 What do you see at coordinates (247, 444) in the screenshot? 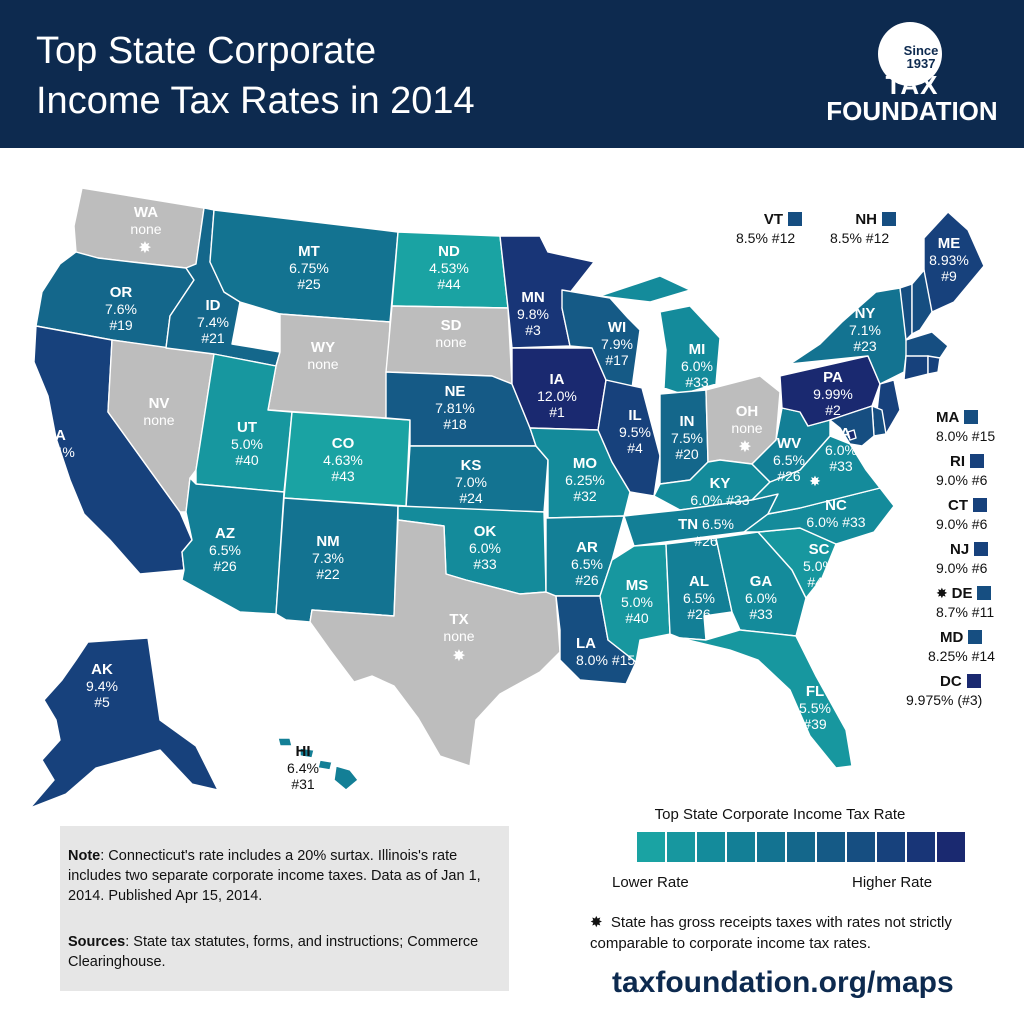
I see `label-ut: UT 5.0% #40` at bounding box center [247, 444].